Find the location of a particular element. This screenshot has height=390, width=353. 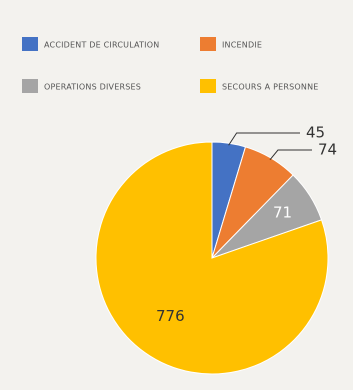

legend-label: INCENDIE is located at coordinates (242, 45).